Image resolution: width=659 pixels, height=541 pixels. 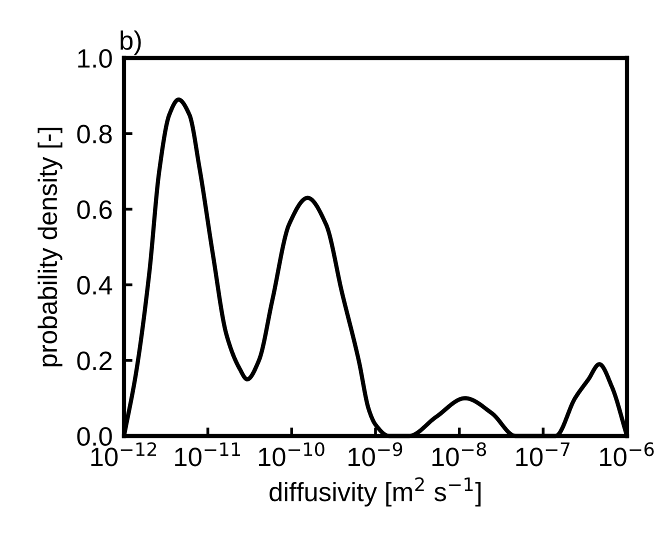 What do you see at coordinates (375, 454) in the screenshot?
I see `x-tick-label: 10$^{−9}$` at bounding box center [375, 454].